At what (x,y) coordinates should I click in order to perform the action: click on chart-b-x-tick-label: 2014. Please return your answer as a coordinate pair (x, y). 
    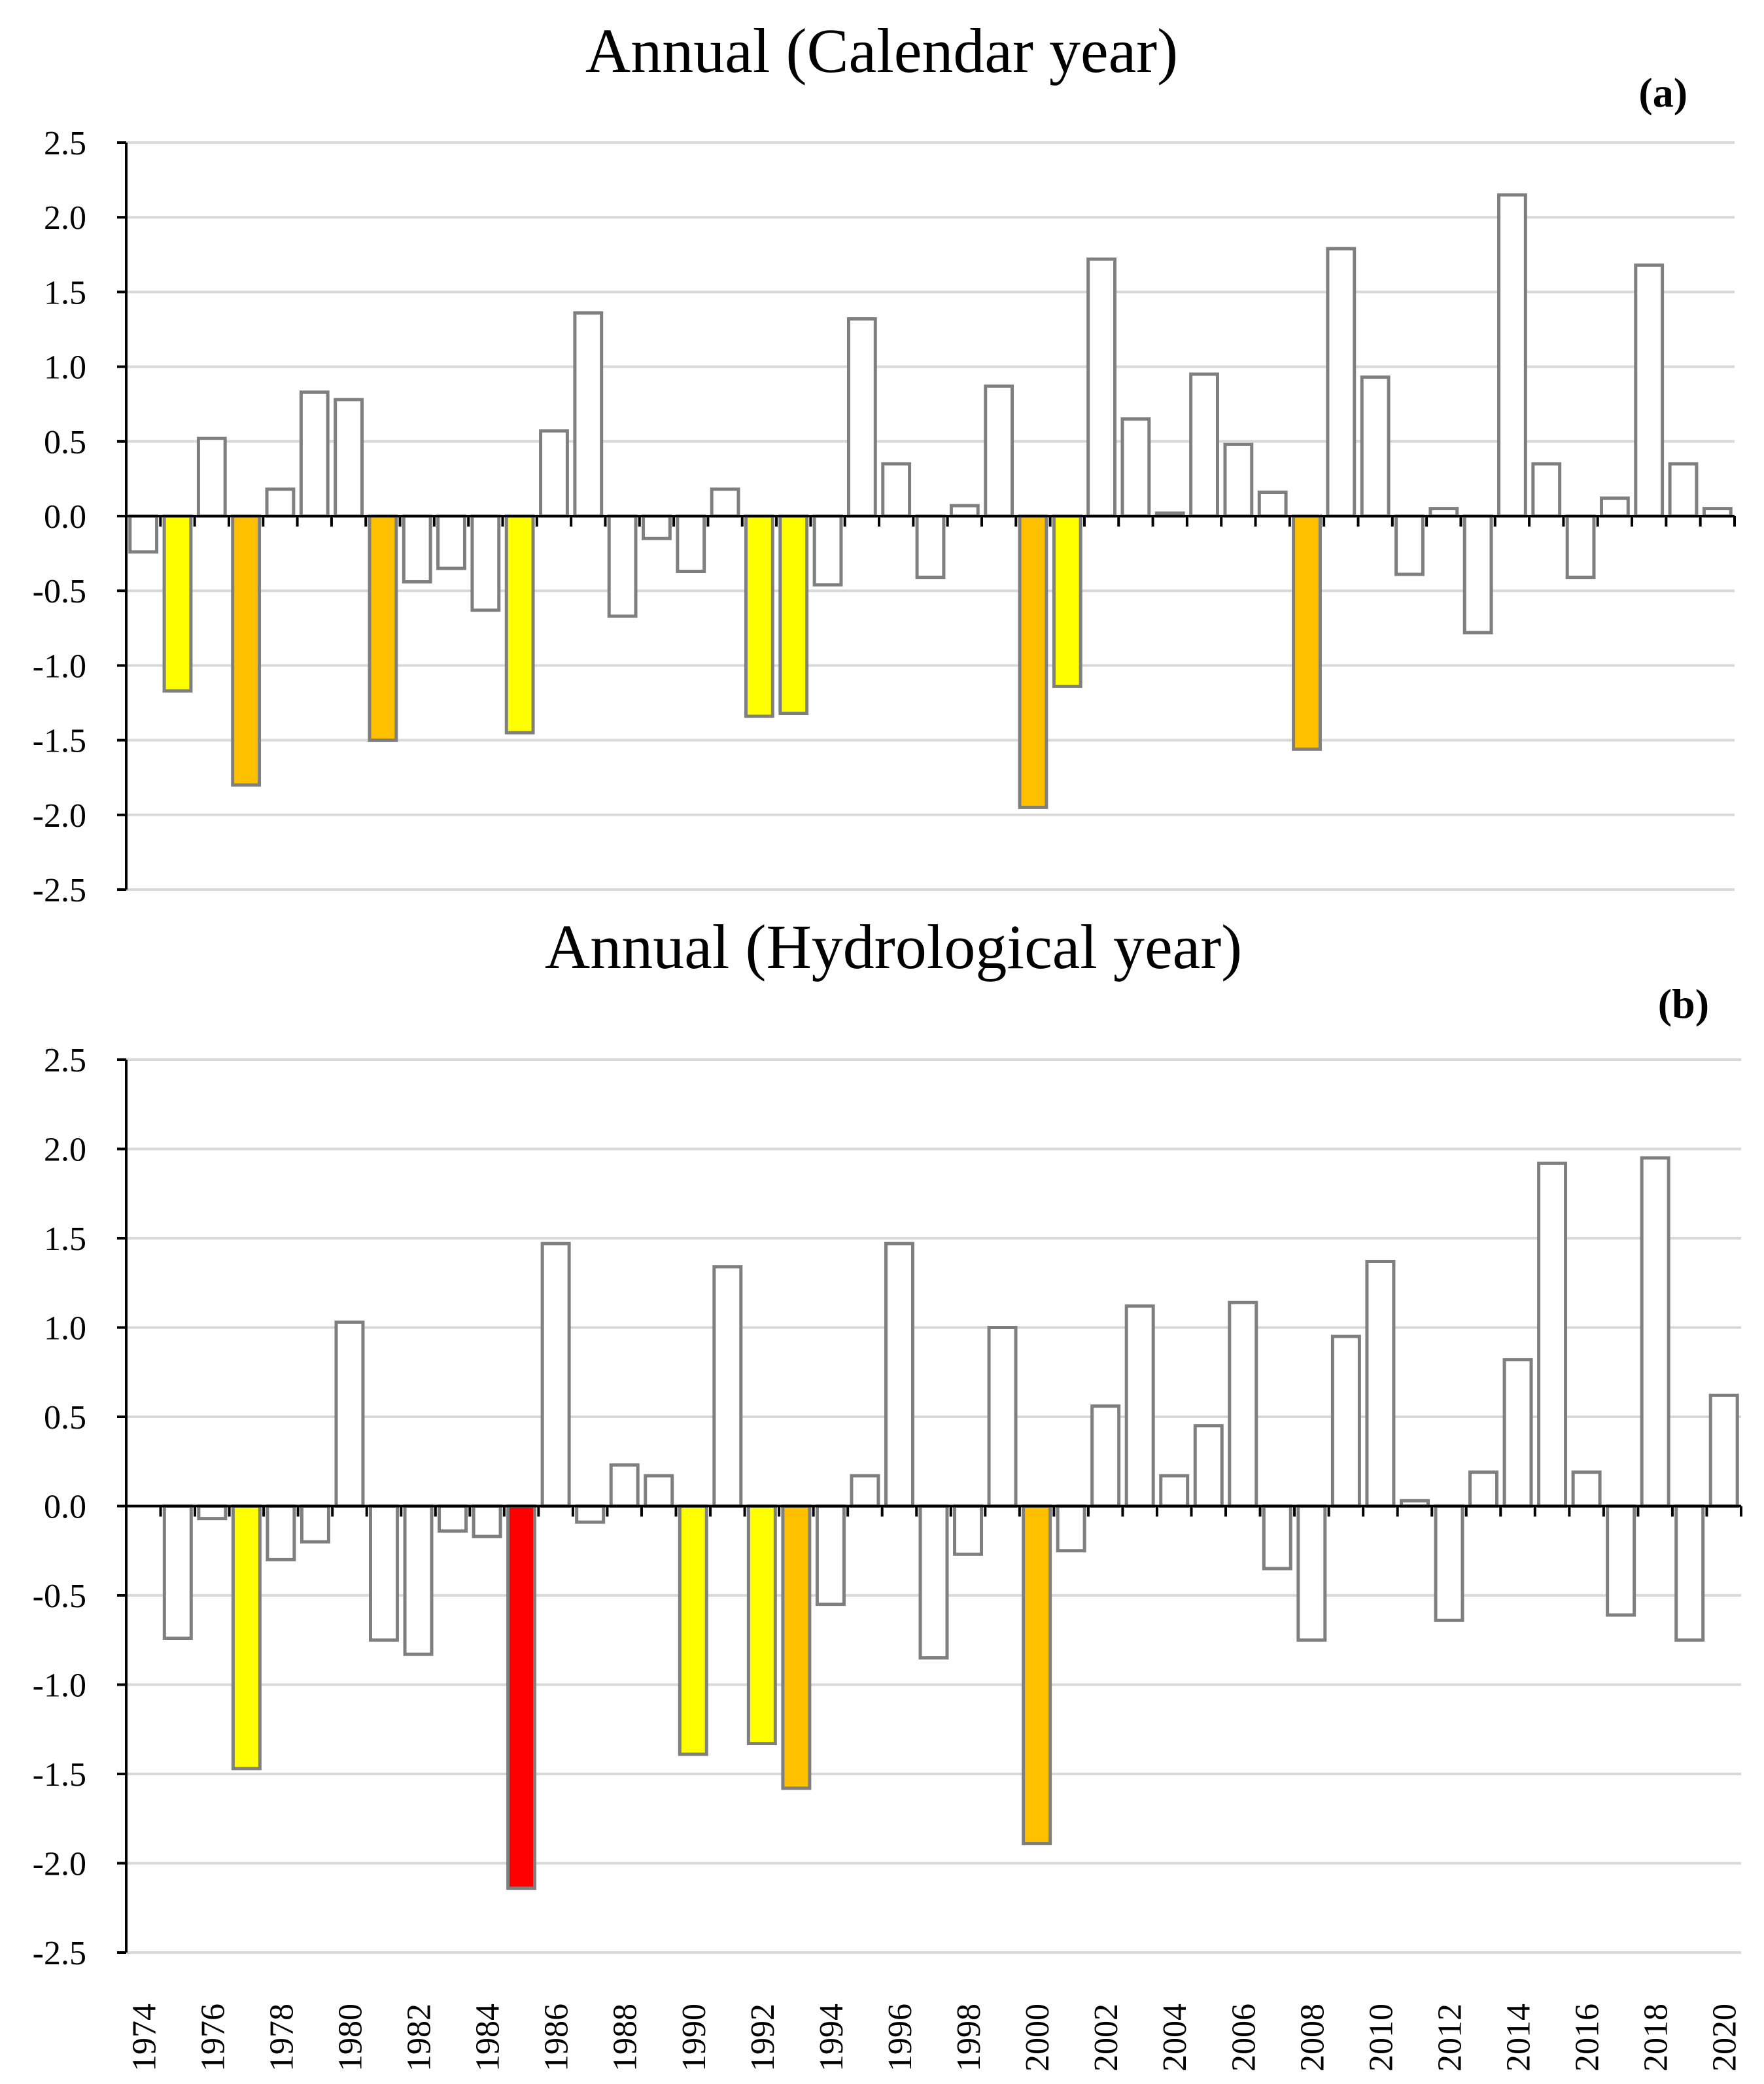
    Looking at the image, I should click on (1519, 2038).